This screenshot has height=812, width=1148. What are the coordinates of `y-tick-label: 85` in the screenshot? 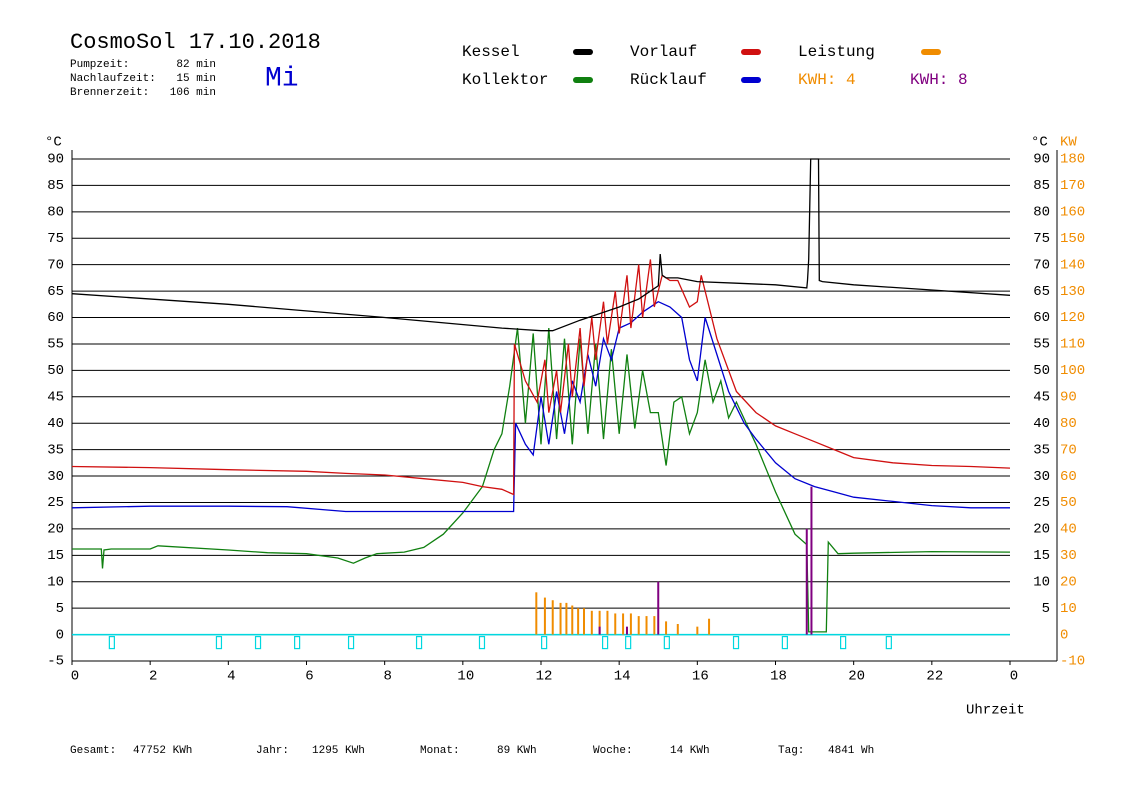 It's located at (55, 186).